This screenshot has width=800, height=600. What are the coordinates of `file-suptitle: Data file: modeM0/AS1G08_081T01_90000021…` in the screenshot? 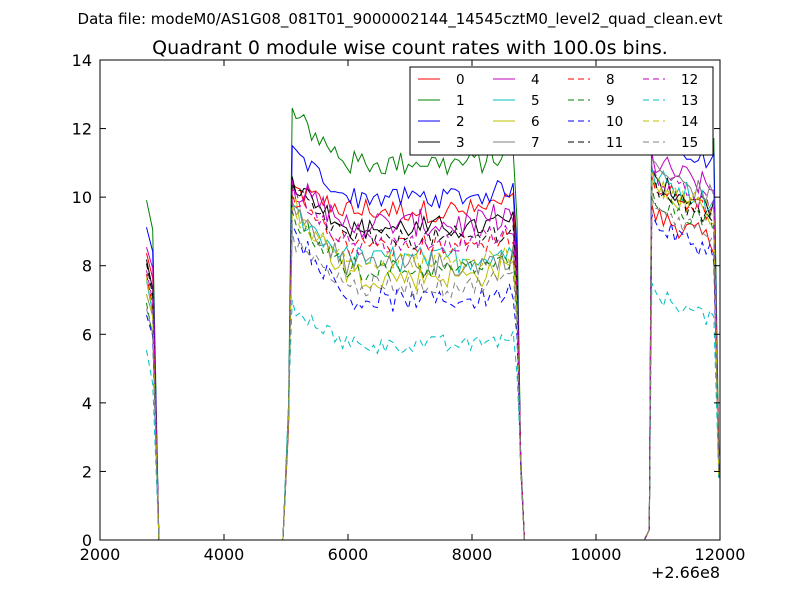 It's located at (400, 19).